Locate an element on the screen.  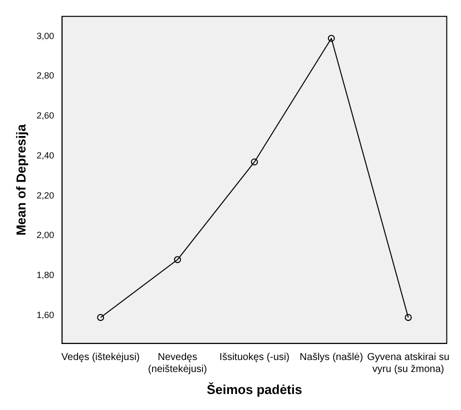
y-tick-label: 2,20 is located at coordinates (45, 195).